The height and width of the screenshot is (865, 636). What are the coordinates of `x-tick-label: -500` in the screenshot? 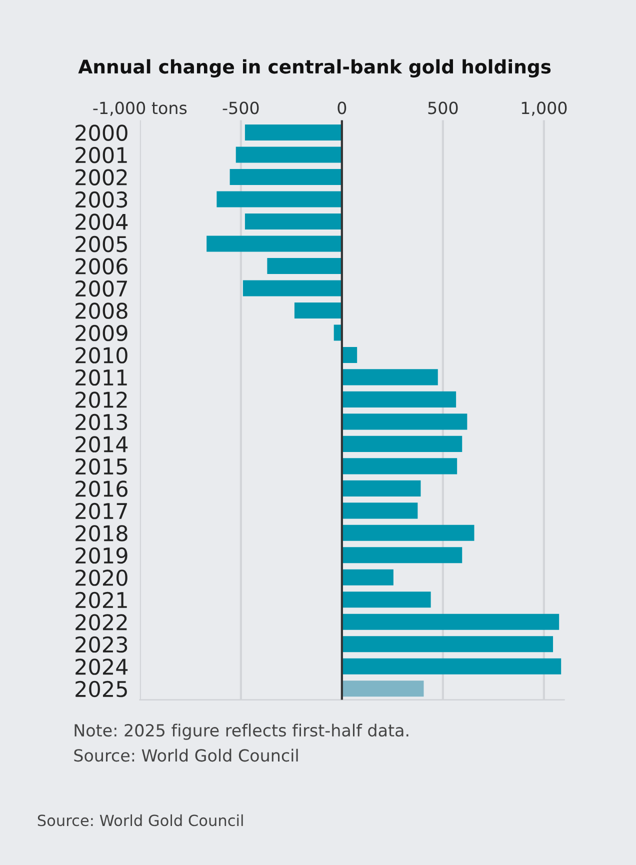 It's located at (240, 108).